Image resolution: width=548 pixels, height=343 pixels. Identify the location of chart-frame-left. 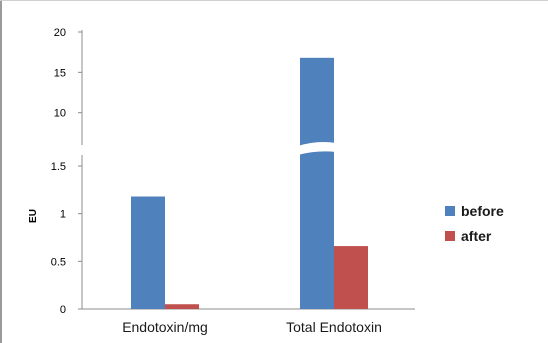
(1, 171).